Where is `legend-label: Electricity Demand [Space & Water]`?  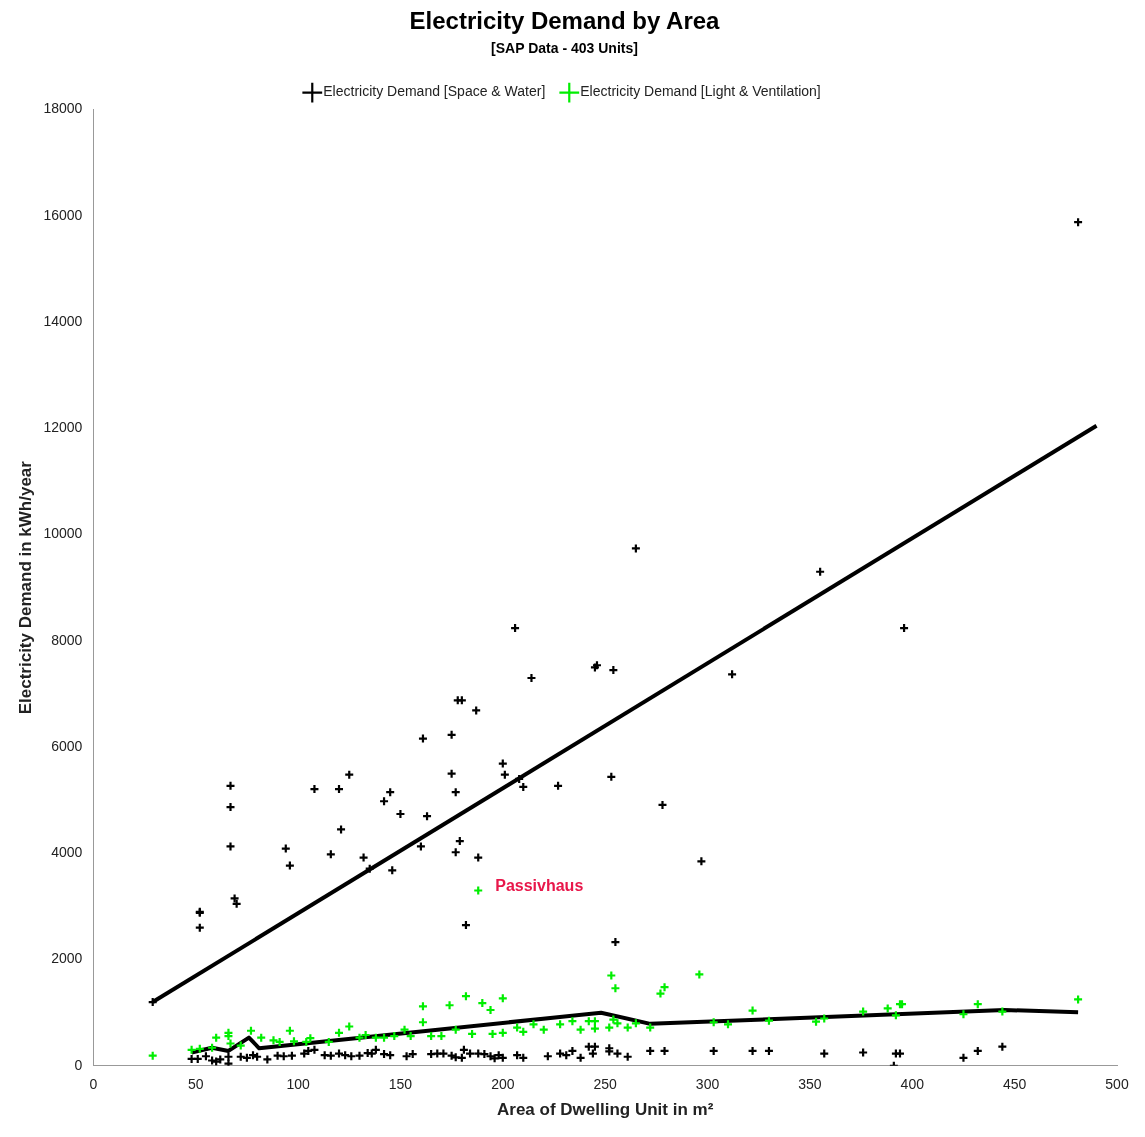
legend-label: Electricity Demand [Space & Water] is located at coordinates (434, 91).